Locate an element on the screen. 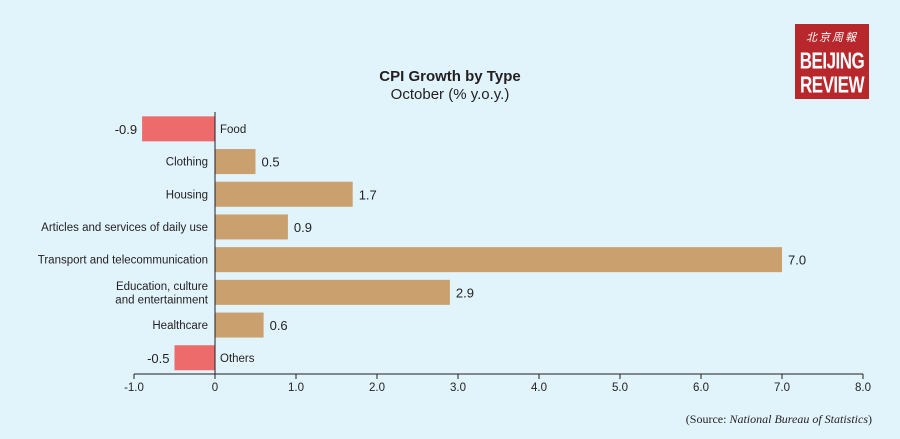 The width and height of the screenshot is (900, 439). x-tick-label-1: 0 is located at coordinates (215, 388).